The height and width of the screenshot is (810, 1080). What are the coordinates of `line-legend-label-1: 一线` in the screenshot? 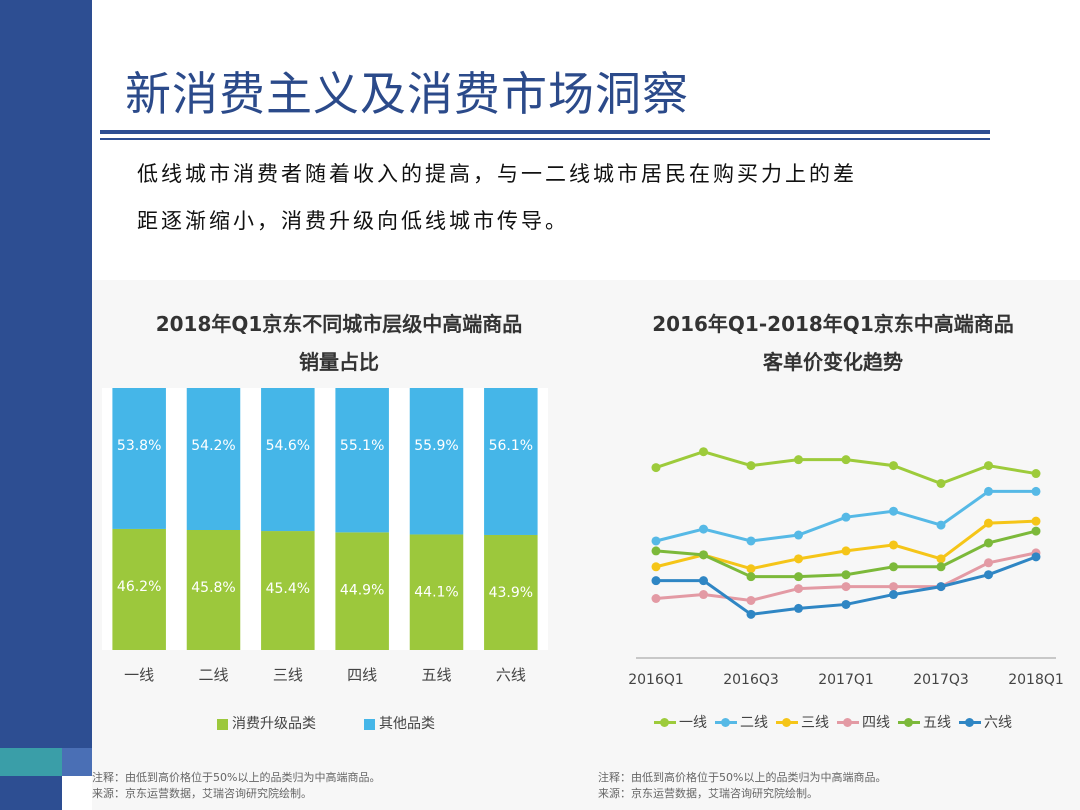 It's located at (693, 723).